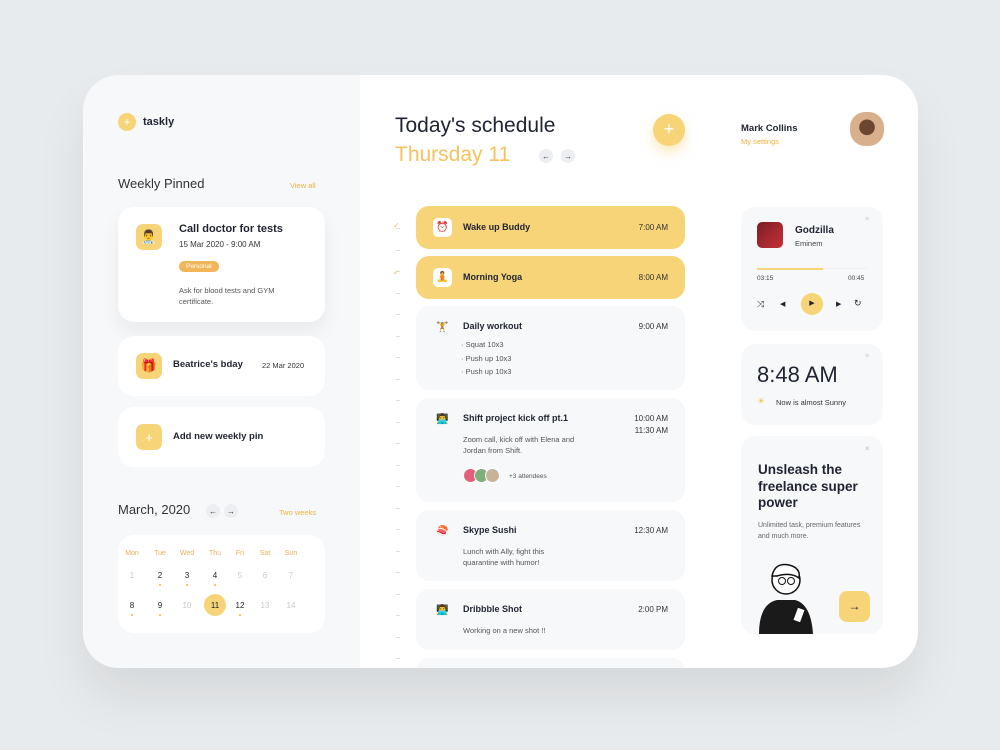  I want to click on weekday-label: Mon, so click(132, 553).